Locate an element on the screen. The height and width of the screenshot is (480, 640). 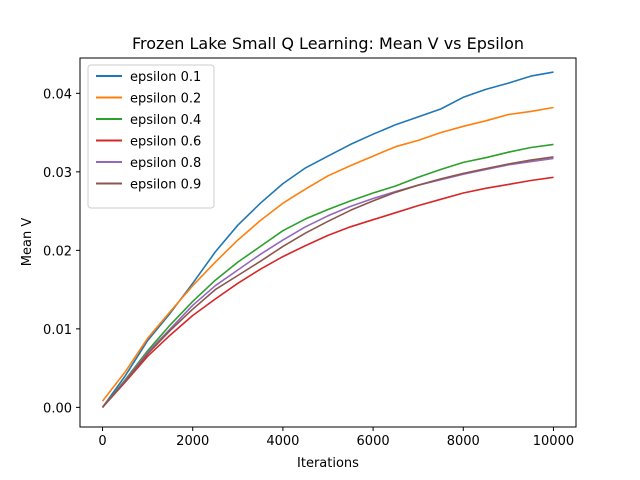
legend-entry-label: epsilon 0.4 is located at coordinates (165, 120).